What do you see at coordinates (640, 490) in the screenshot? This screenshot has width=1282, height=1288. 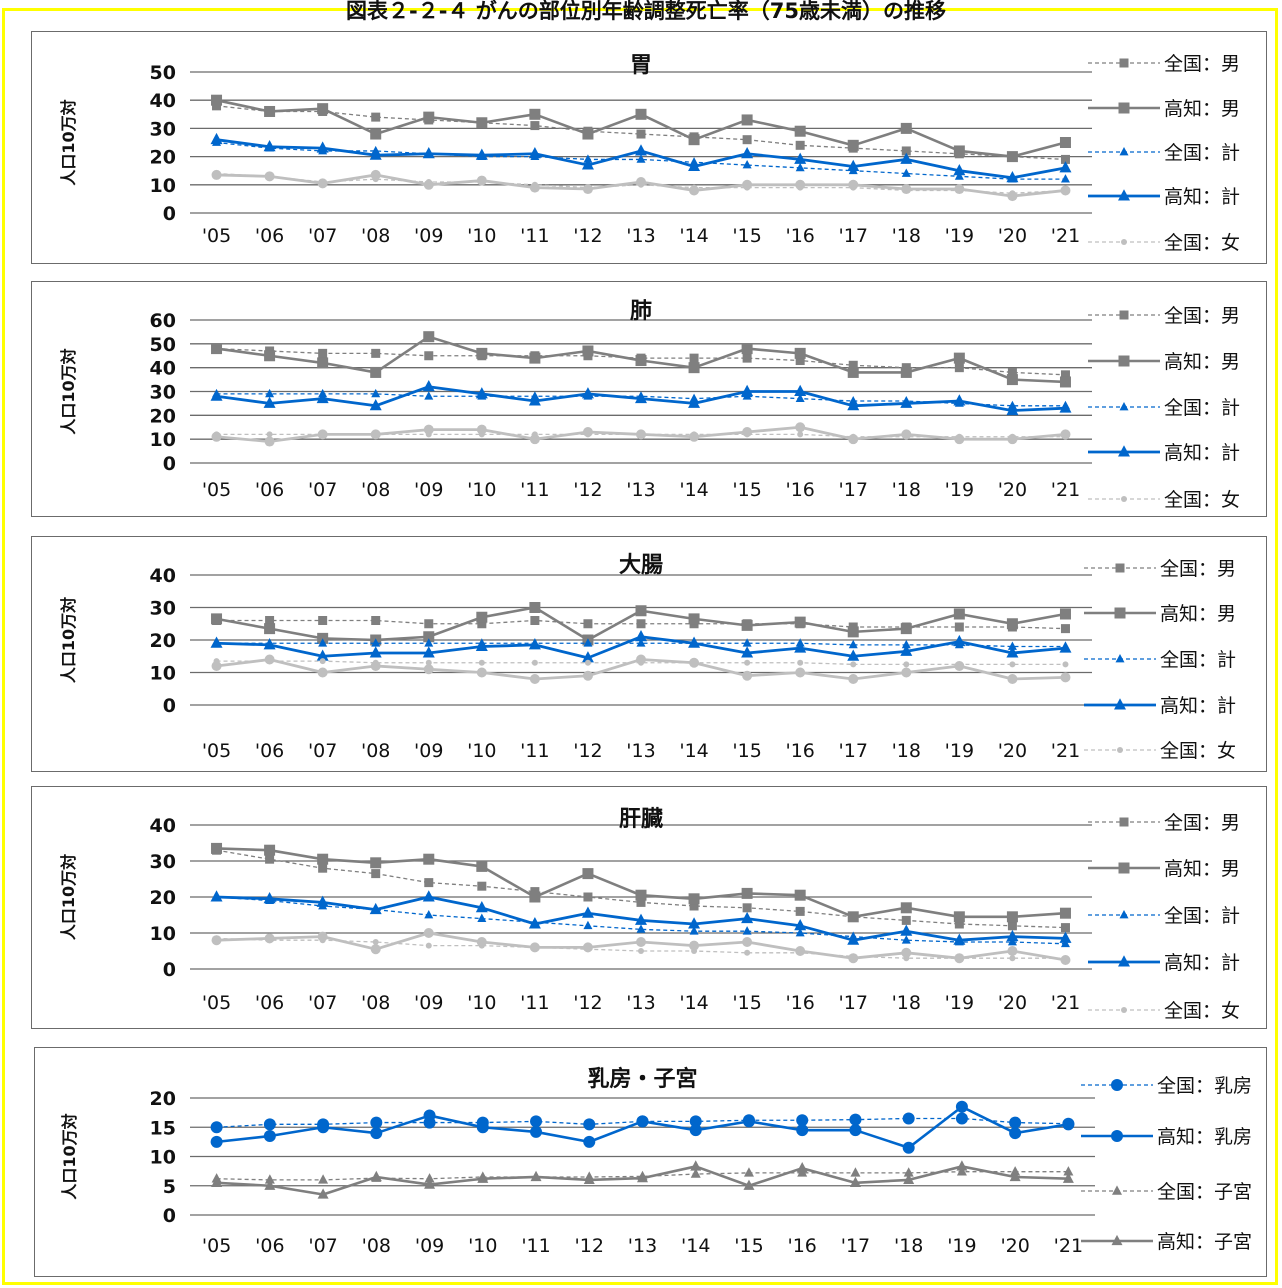 I see `x-tick-label: '13` at bounding box center [640, 490].